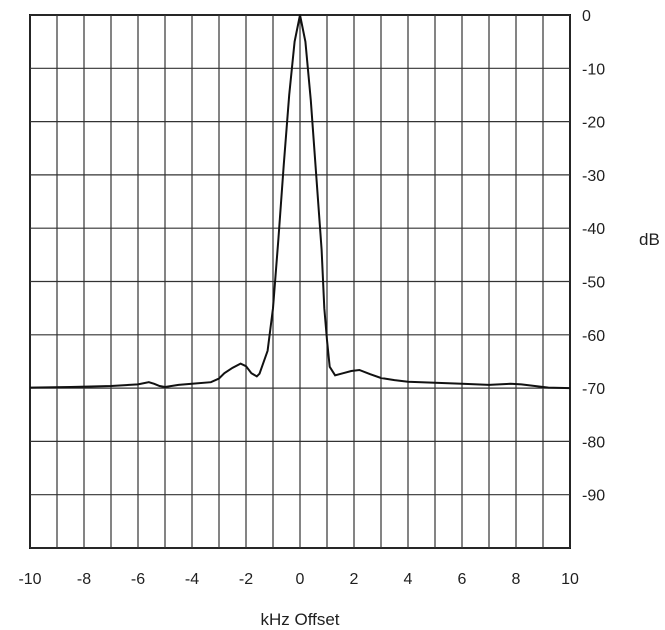  What do you see at coordinates (593, 496) in the screenshot?
I see `y-tick-label: -90` at bounding box center [593, 496].